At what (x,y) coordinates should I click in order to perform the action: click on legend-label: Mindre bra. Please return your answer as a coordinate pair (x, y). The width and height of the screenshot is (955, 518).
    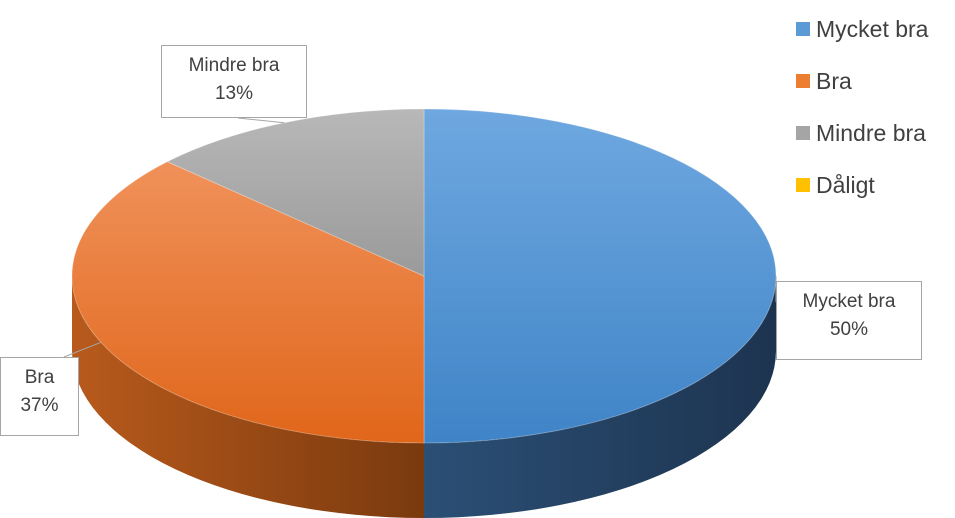
    Looking at the image, I should click on (871, 132).